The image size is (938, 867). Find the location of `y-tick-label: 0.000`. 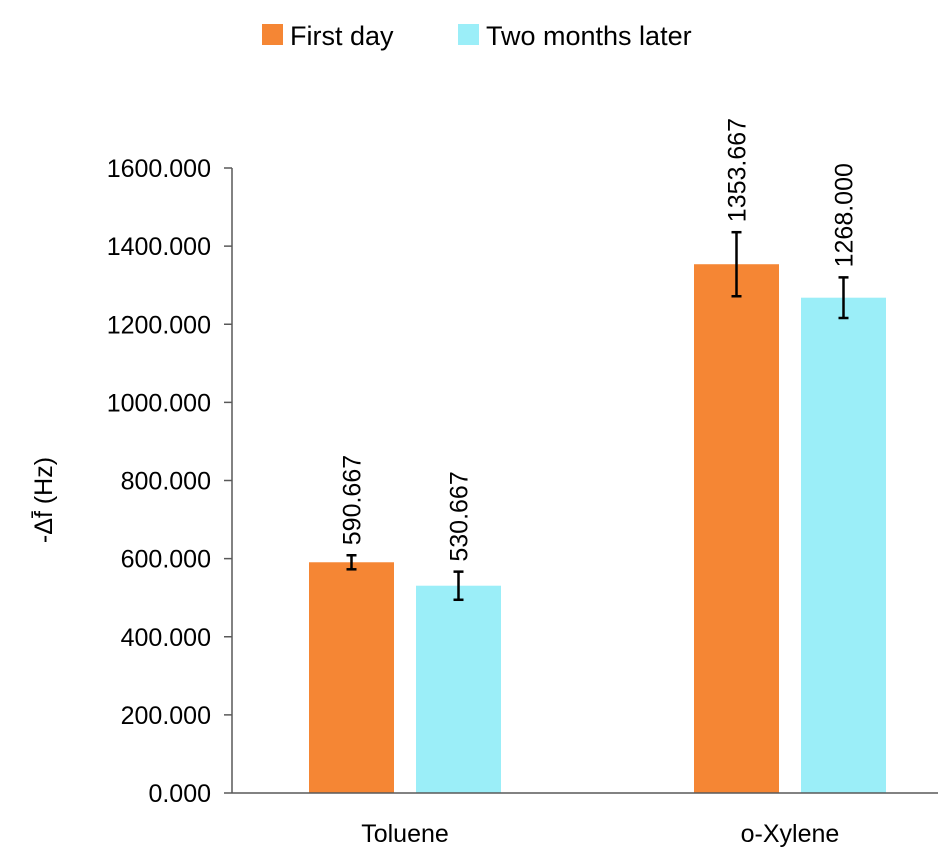

y-tick-label: 0.000 is located at coordinates (179, 794).